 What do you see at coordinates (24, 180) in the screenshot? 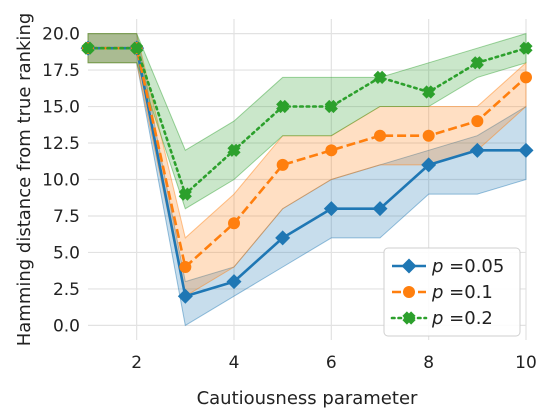
I see `y-axis-label: Hamming distance from true ranking` at bounding box center [24, 180].